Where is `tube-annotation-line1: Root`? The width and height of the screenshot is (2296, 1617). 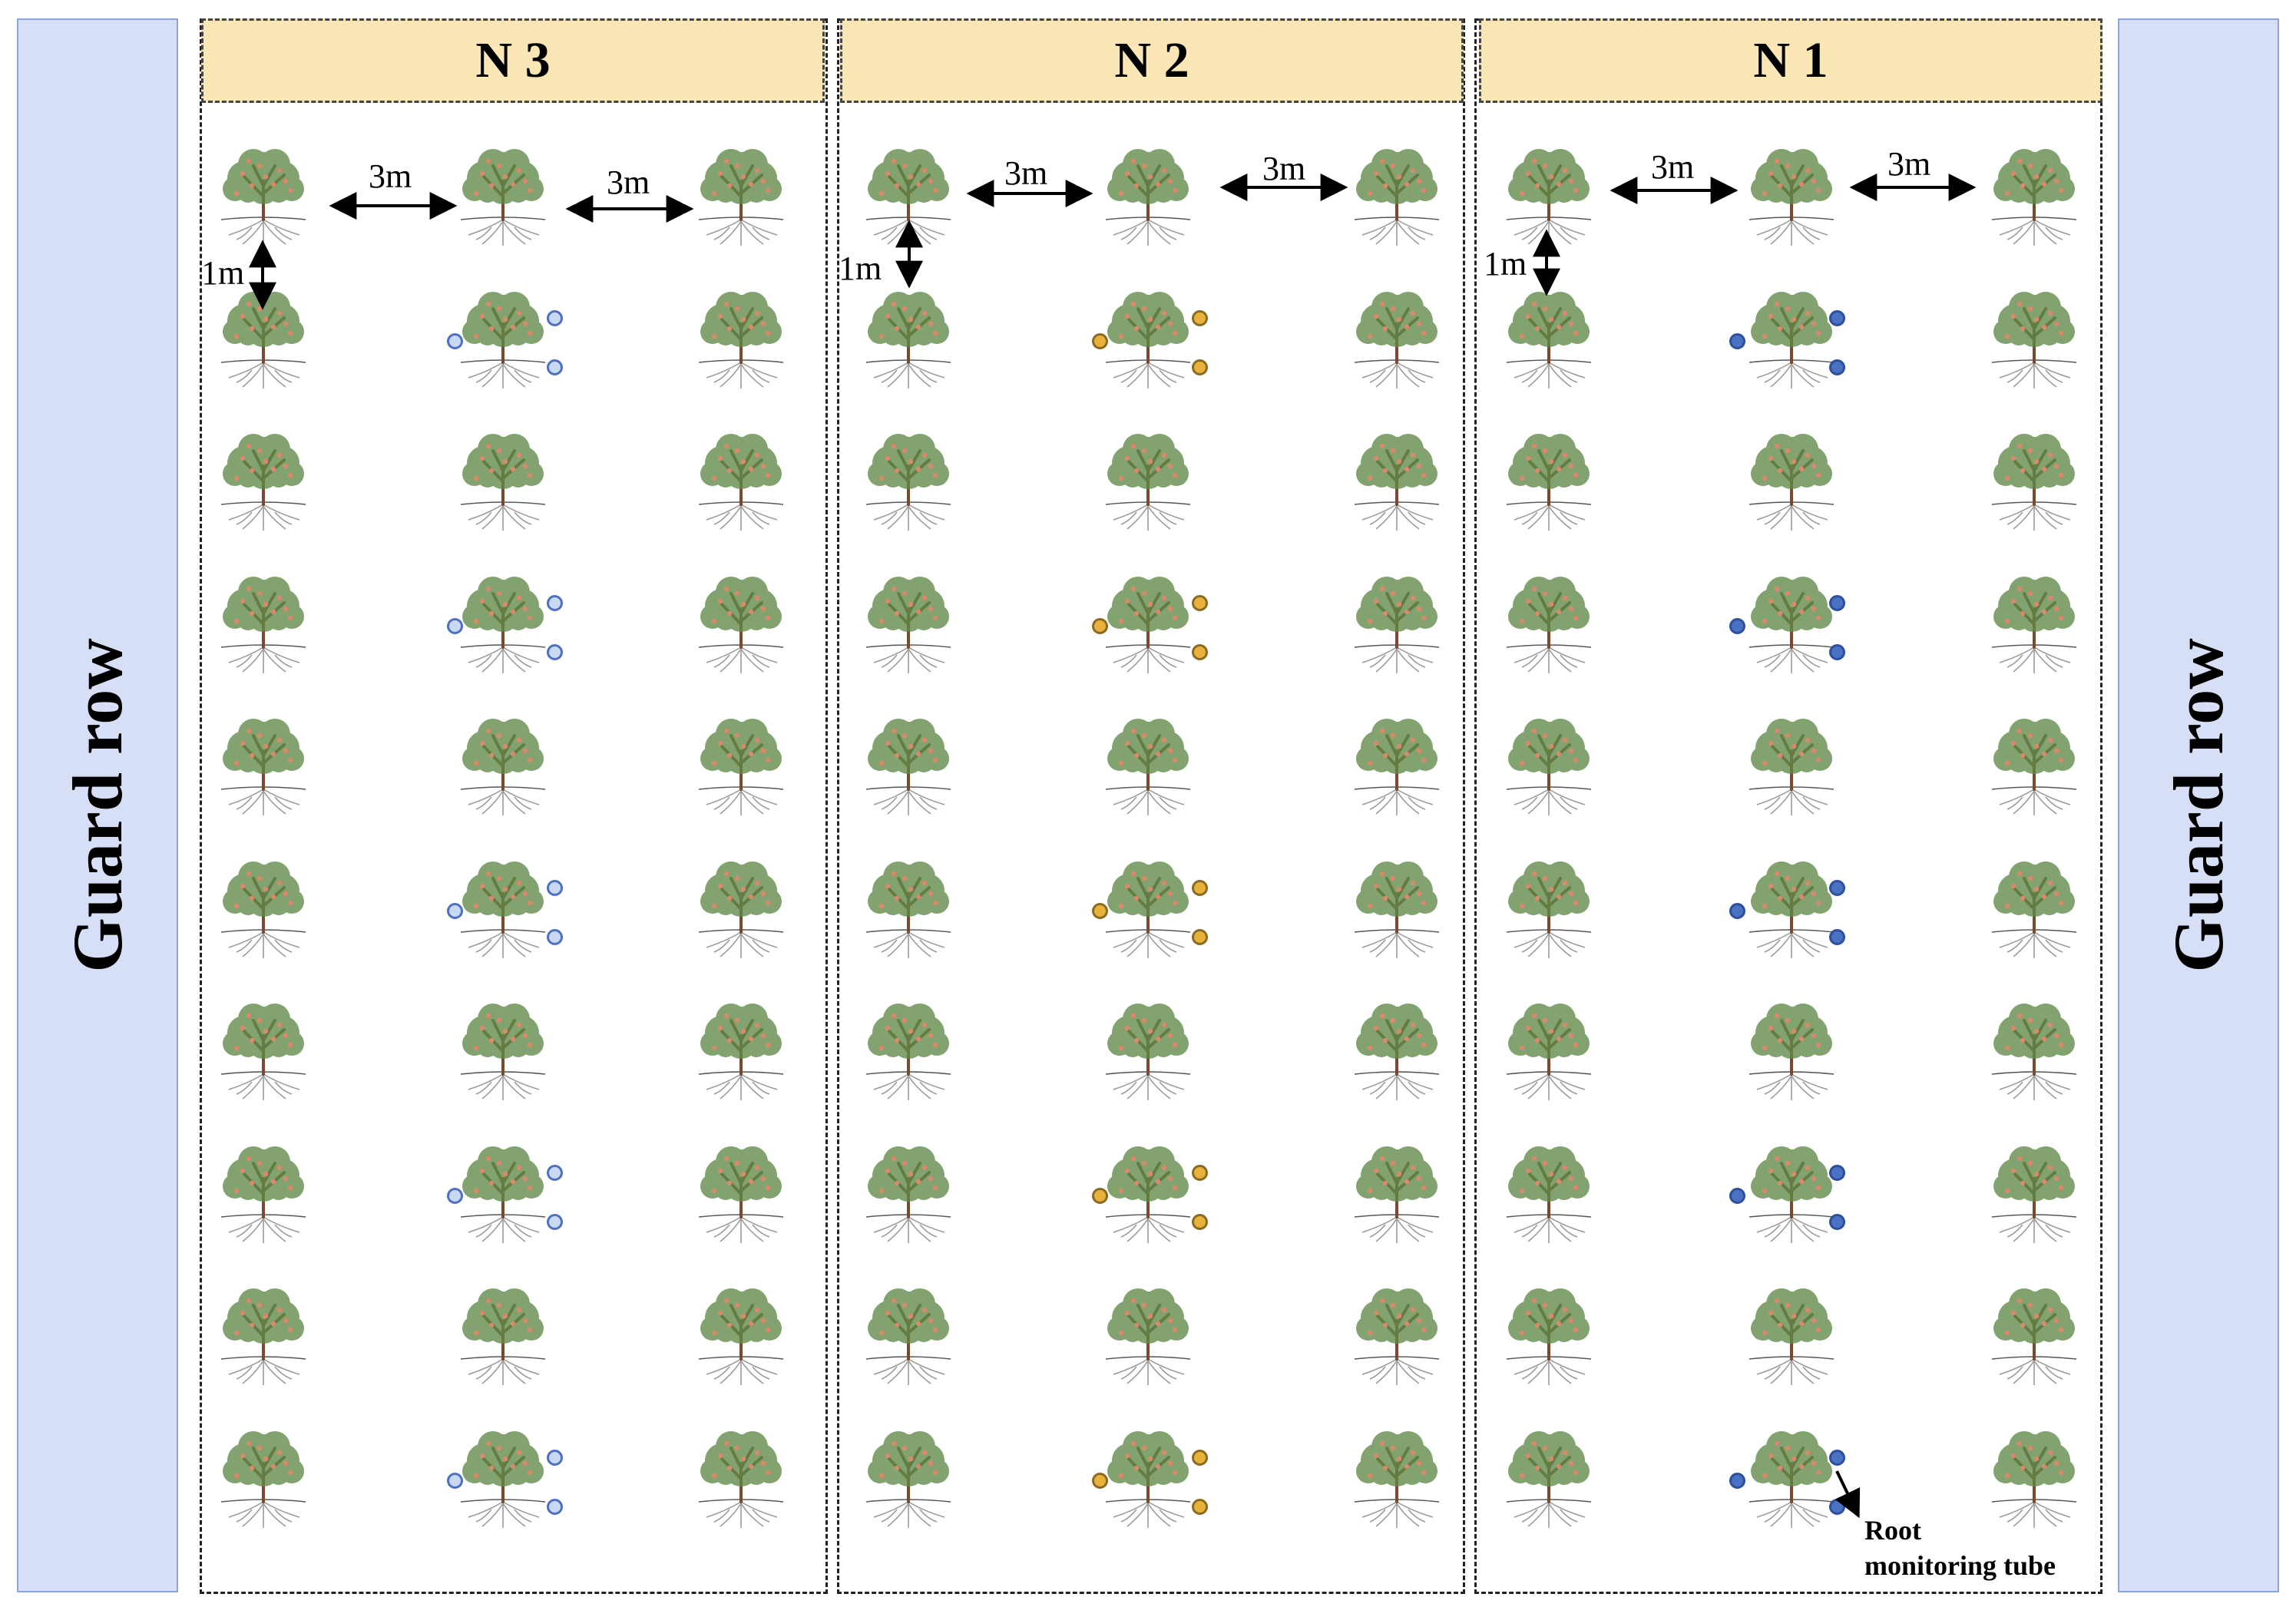 tube-annotation-line1: Root is located at coordinates (1892, 1530).